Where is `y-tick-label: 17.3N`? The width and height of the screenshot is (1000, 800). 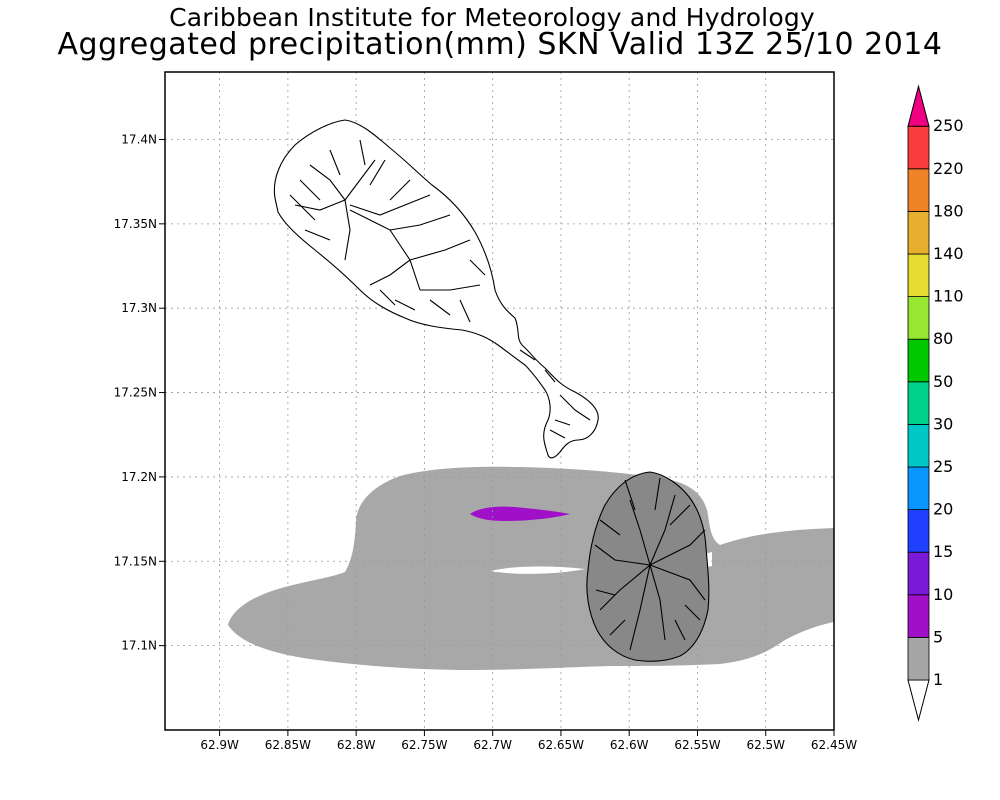 y-tick-label: 17.3N is located at coordinates (139, 308).